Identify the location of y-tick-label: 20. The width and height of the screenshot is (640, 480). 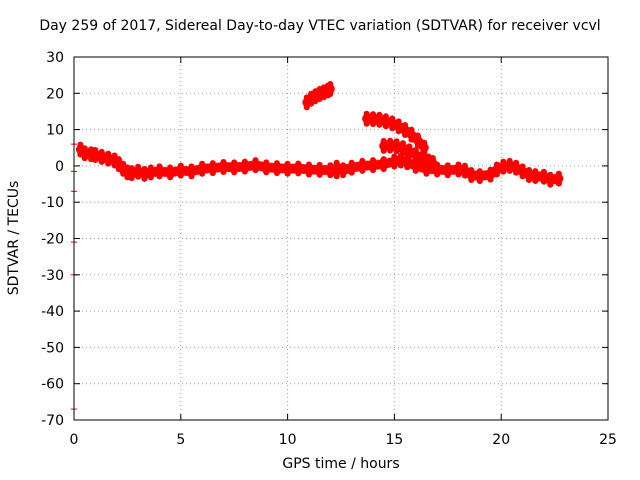
(55, 94).